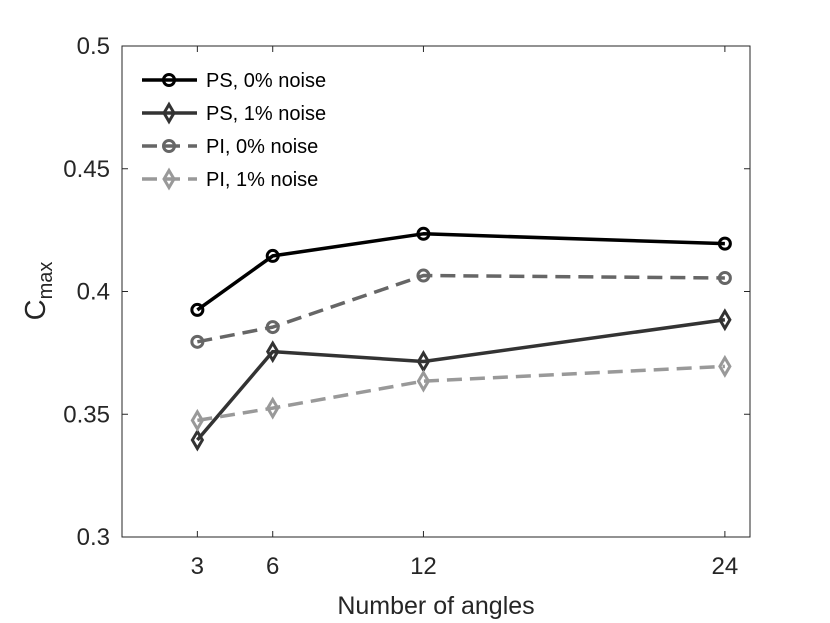 Image resolution: width=830 pixels, height=623 pixels. What do you see at coordinates (725, 566) in the screenshot?
I see `x-tick-label: 24` at bounding box center [725, 566].